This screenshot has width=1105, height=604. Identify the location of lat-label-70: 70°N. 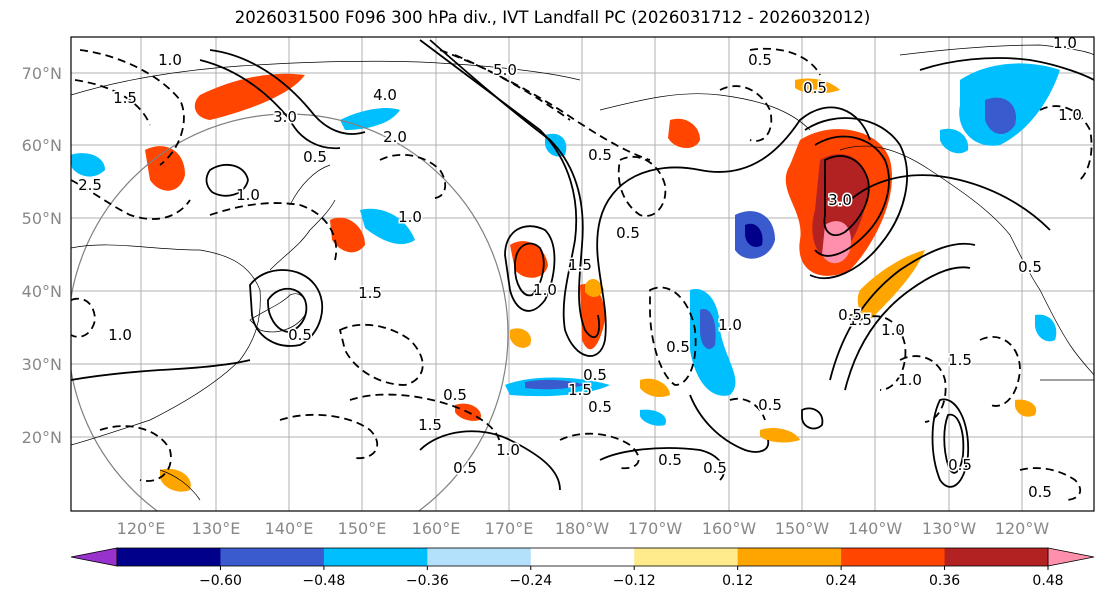
(42, 73).